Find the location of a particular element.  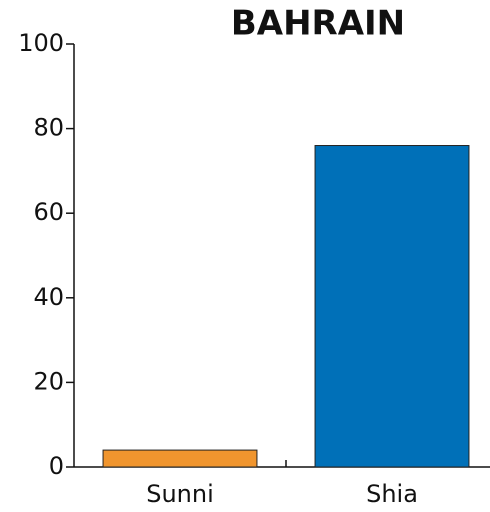

chart-title: BAHRAIN is located at coordinates (318, 24).